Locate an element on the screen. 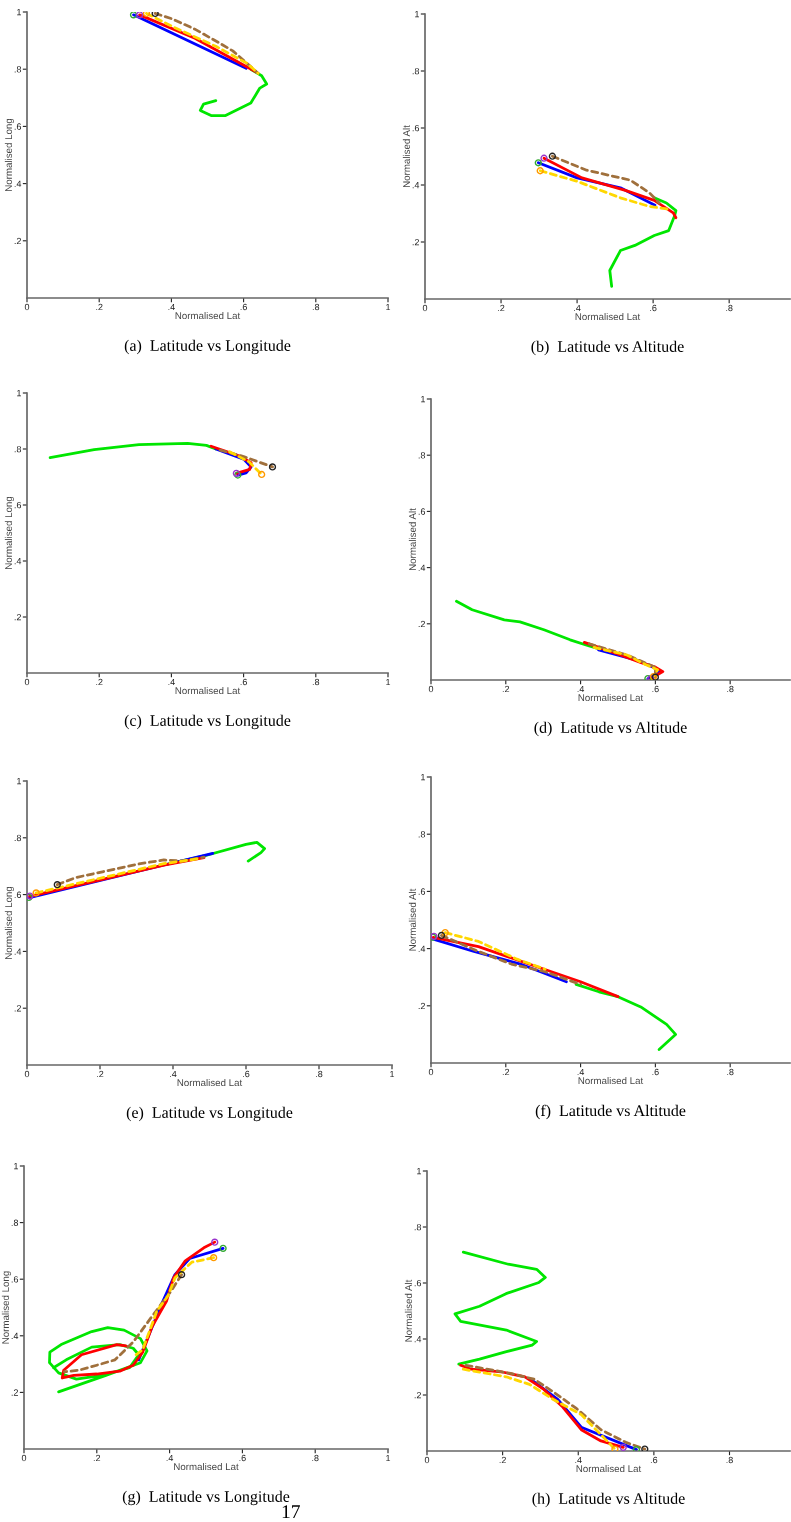  text: (h) Latitude vs Altitude is located at coordinates (608, 1500).